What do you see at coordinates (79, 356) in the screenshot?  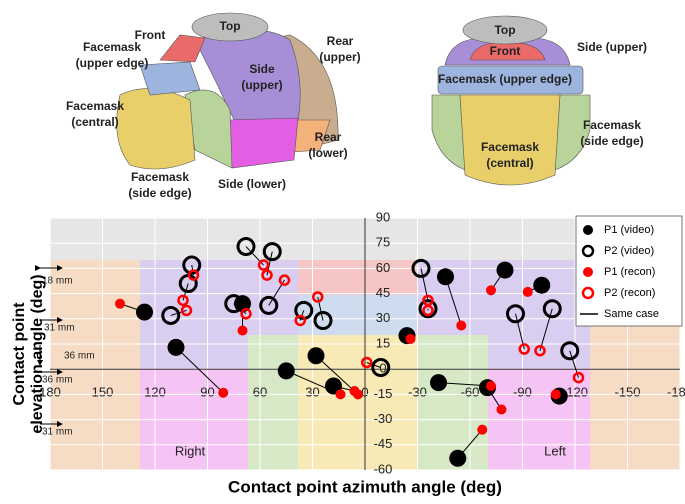 I see `scale-label: 36 mm` at bounding box center [79, 356].